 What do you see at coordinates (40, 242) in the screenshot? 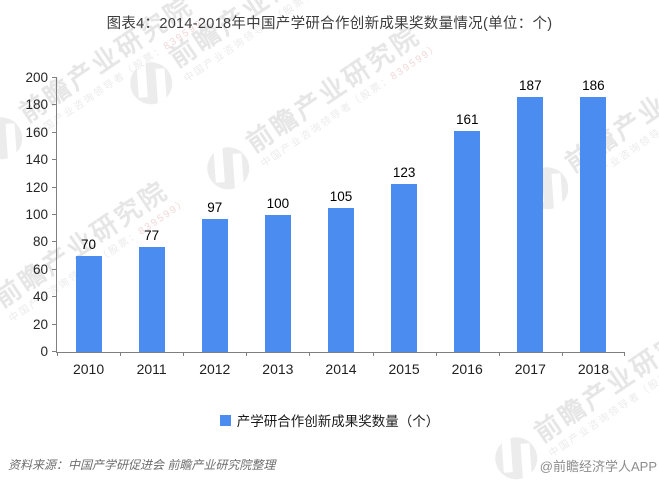
I see `y-tick-label: 80` at bounding box center [40, 242].